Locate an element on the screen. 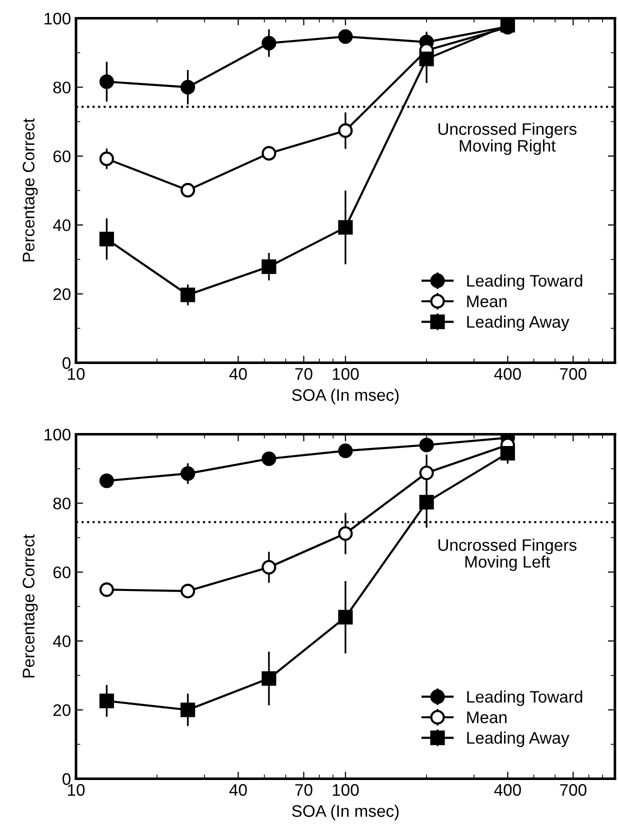  annotation: Uncrossed Fingers Moving Left is located at coordinates (507, 554).